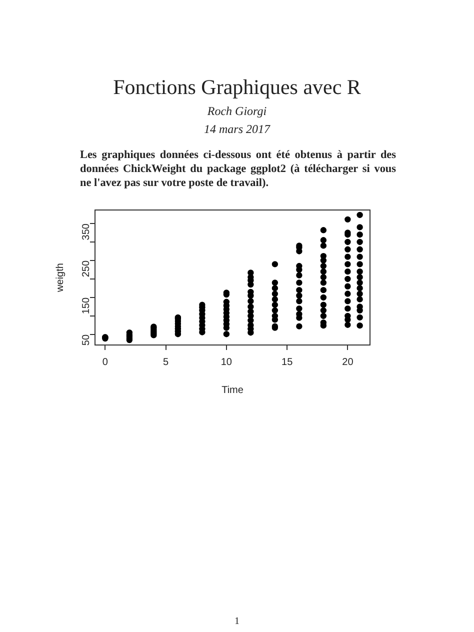  What do you see at coordinates (86, 231) in the screenshot?
I see `y-tick-label: 350` at bounding box center [86, 231].